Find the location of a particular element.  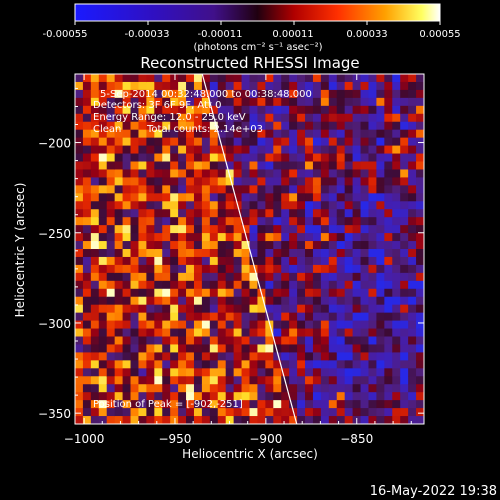

colorbar-tick-label: 0.00055 is located at coordinates (439, 34).